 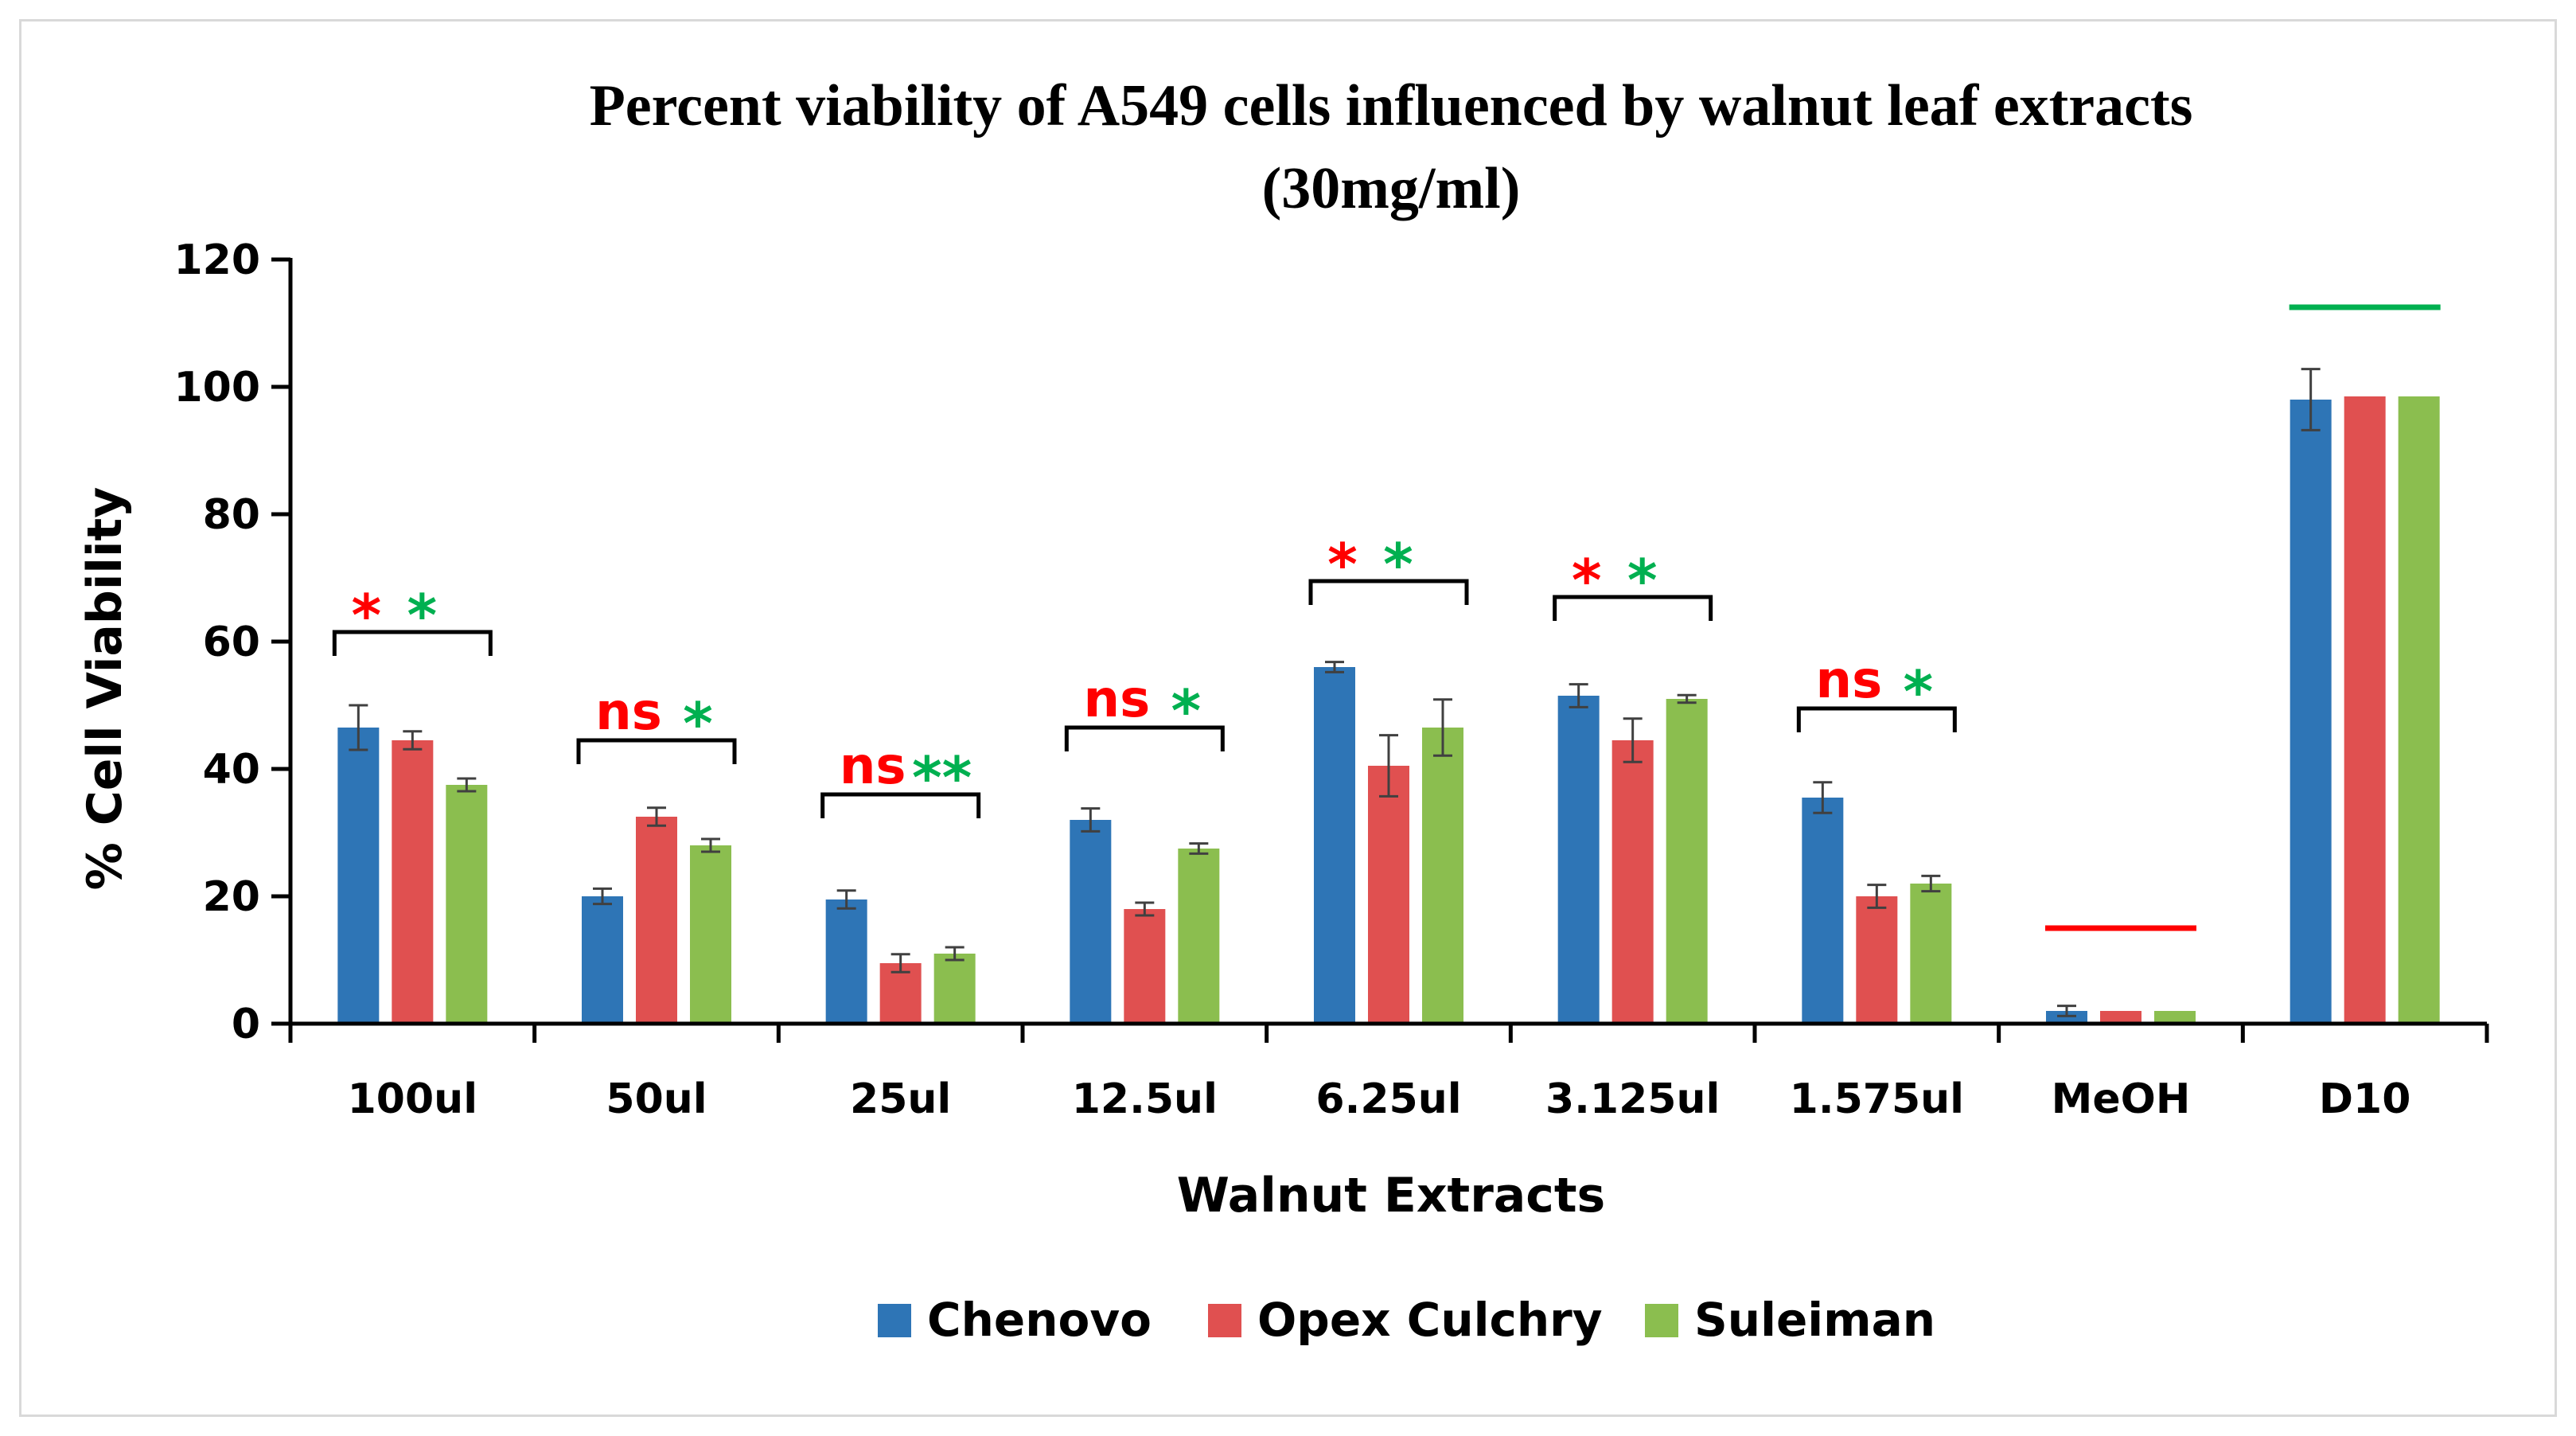 I want to click on bar-3.125ul-suleiman, so click(x=1687, y=861).